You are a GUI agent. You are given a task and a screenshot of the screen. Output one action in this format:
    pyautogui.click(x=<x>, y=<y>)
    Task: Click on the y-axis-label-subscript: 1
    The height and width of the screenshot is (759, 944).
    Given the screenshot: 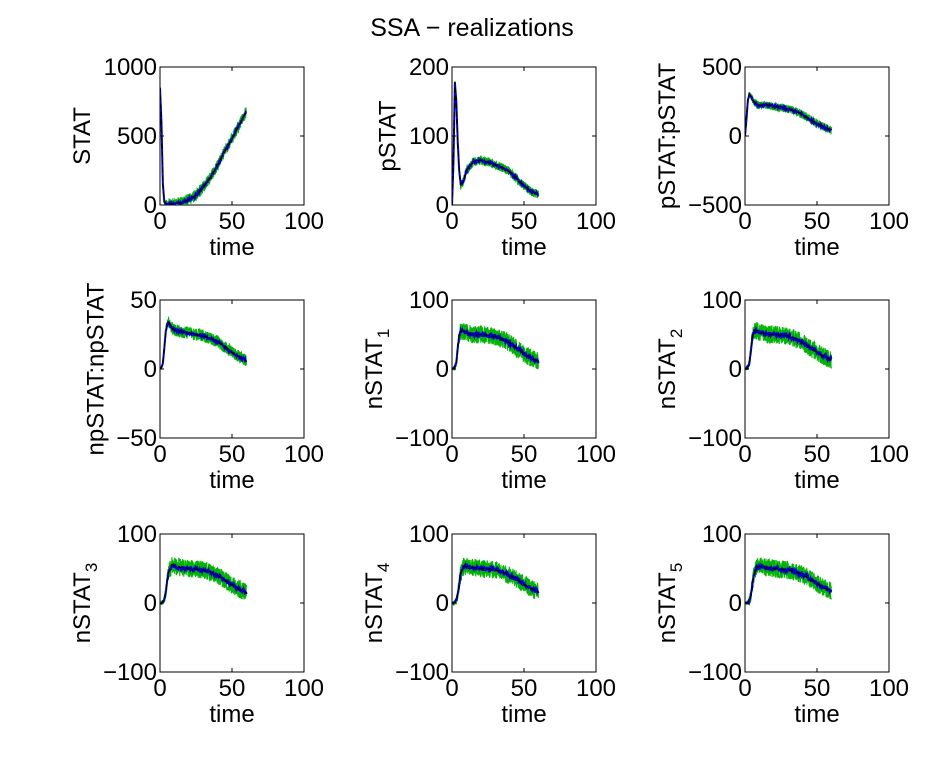 What is the action you would take?
    pyautogui.click(x=383, y=333)
    